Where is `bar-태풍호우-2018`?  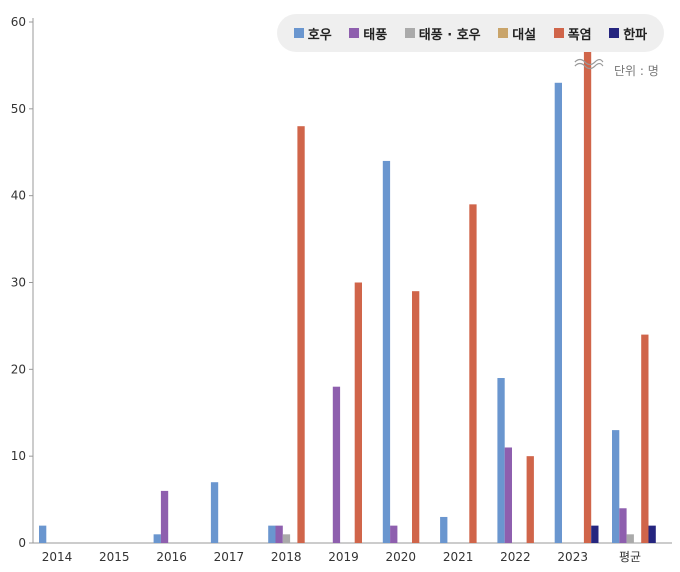 bar-태풍호우-2018 is located at coordinates (286, 538).